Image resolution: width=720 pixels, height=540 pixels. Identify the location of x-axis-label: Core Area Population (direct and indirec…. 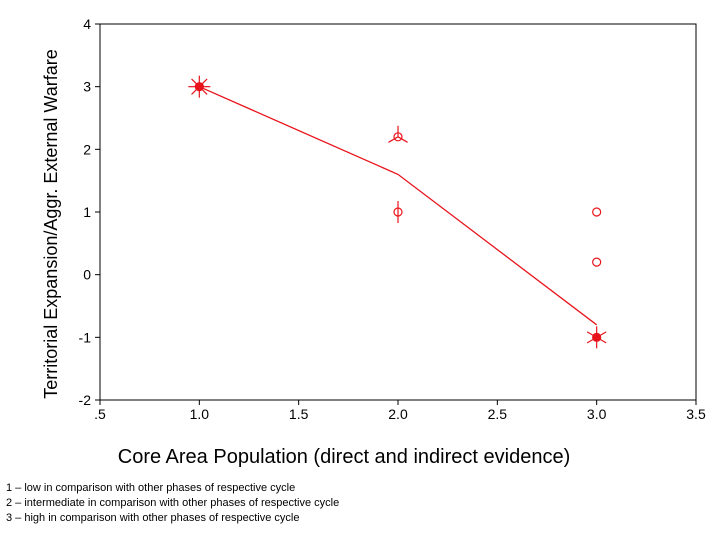
(344, 457).